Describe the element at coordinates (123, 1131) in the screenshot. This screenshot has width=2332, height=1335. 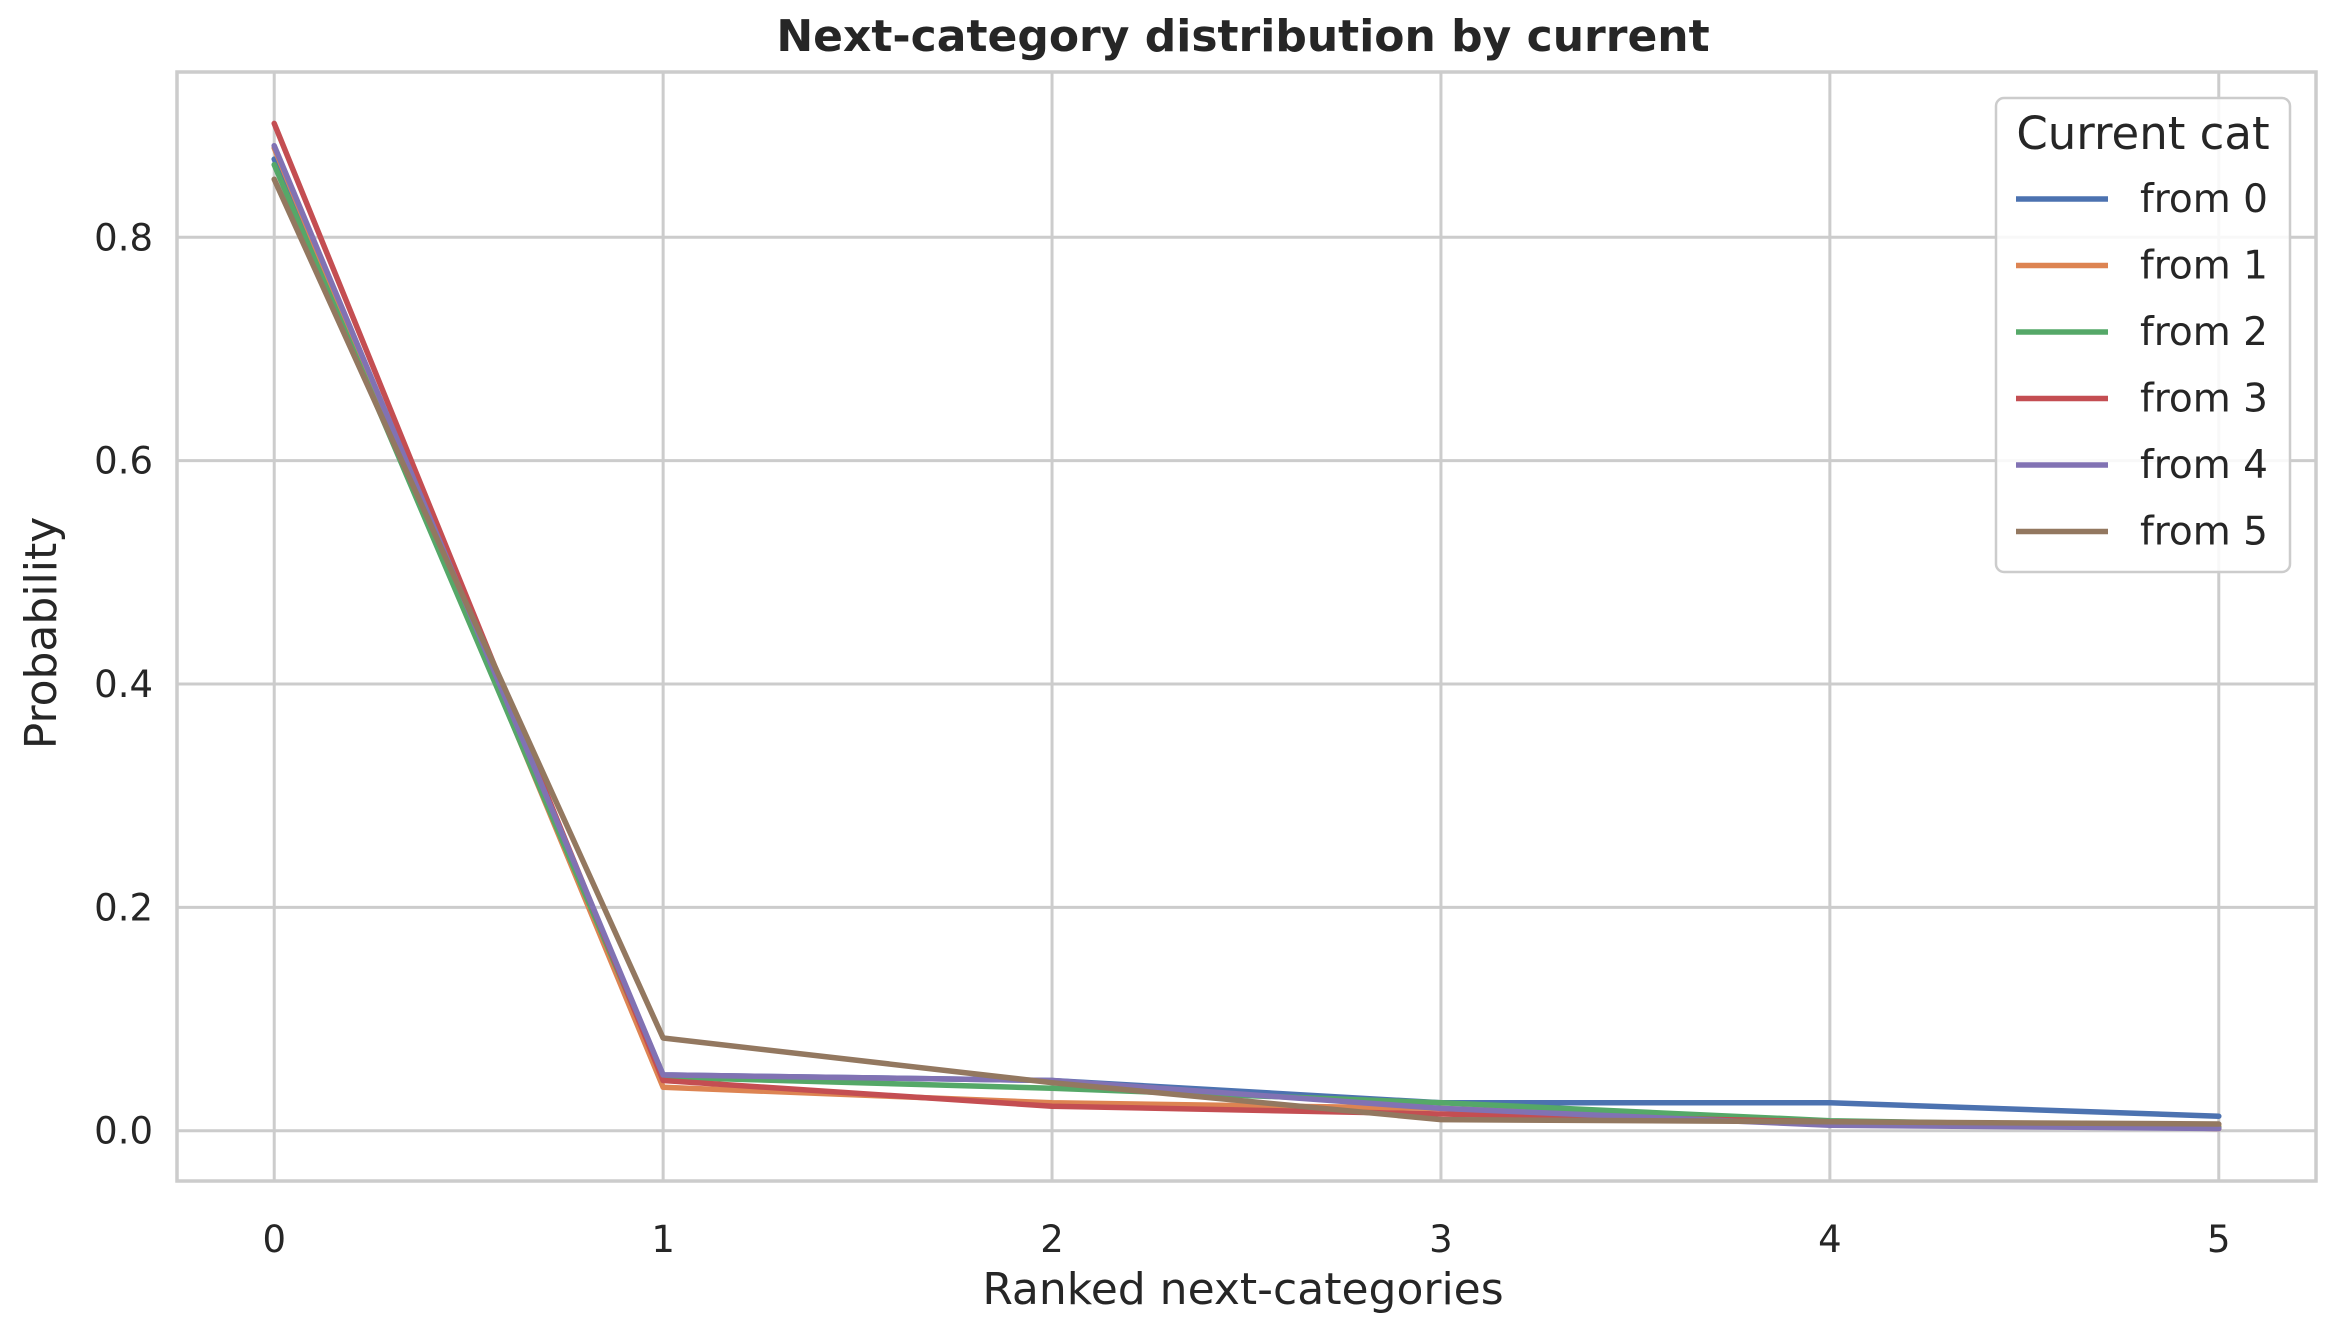
I see `y-tick-label: 0.0` at that location.